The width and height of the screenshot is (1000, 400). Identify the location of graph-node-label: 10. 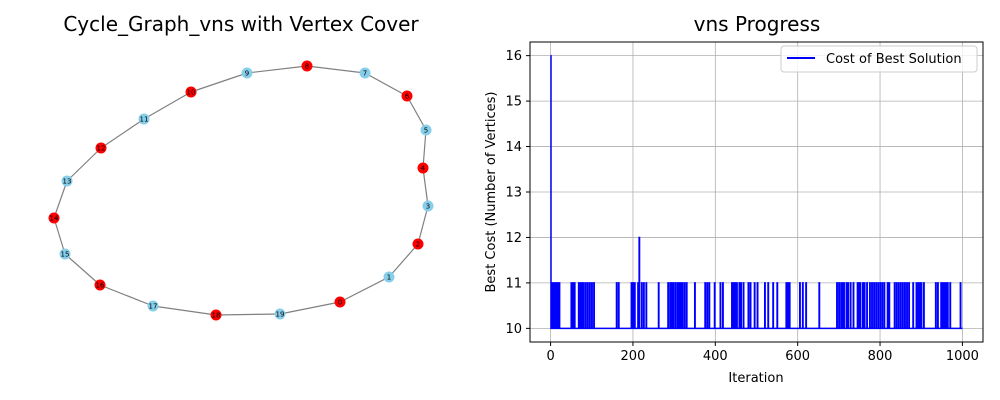
(191, 93).